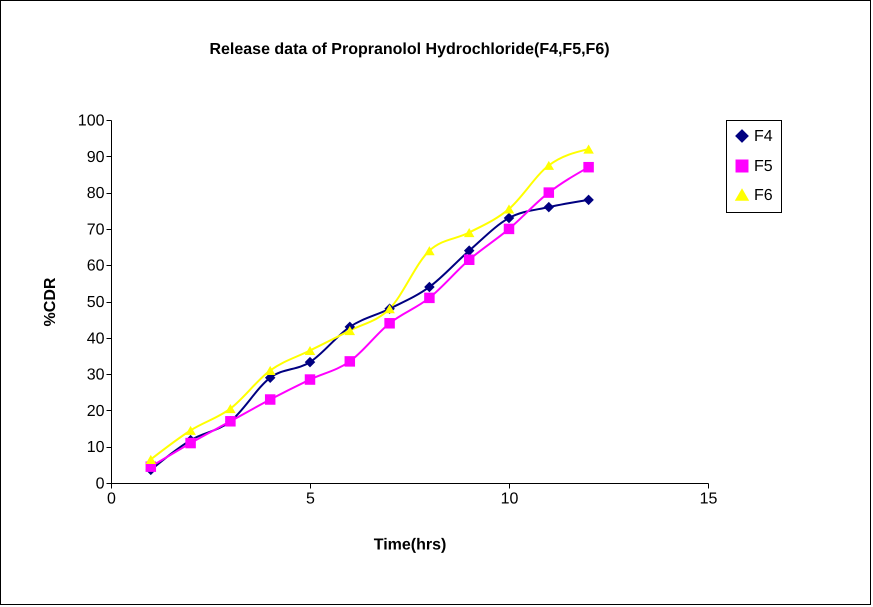 The image size is (873, 607). What do you see at coordinates (95, 229) in the screenshot?
I see `y-tick-label: 70` at bounding box center [95, 229].